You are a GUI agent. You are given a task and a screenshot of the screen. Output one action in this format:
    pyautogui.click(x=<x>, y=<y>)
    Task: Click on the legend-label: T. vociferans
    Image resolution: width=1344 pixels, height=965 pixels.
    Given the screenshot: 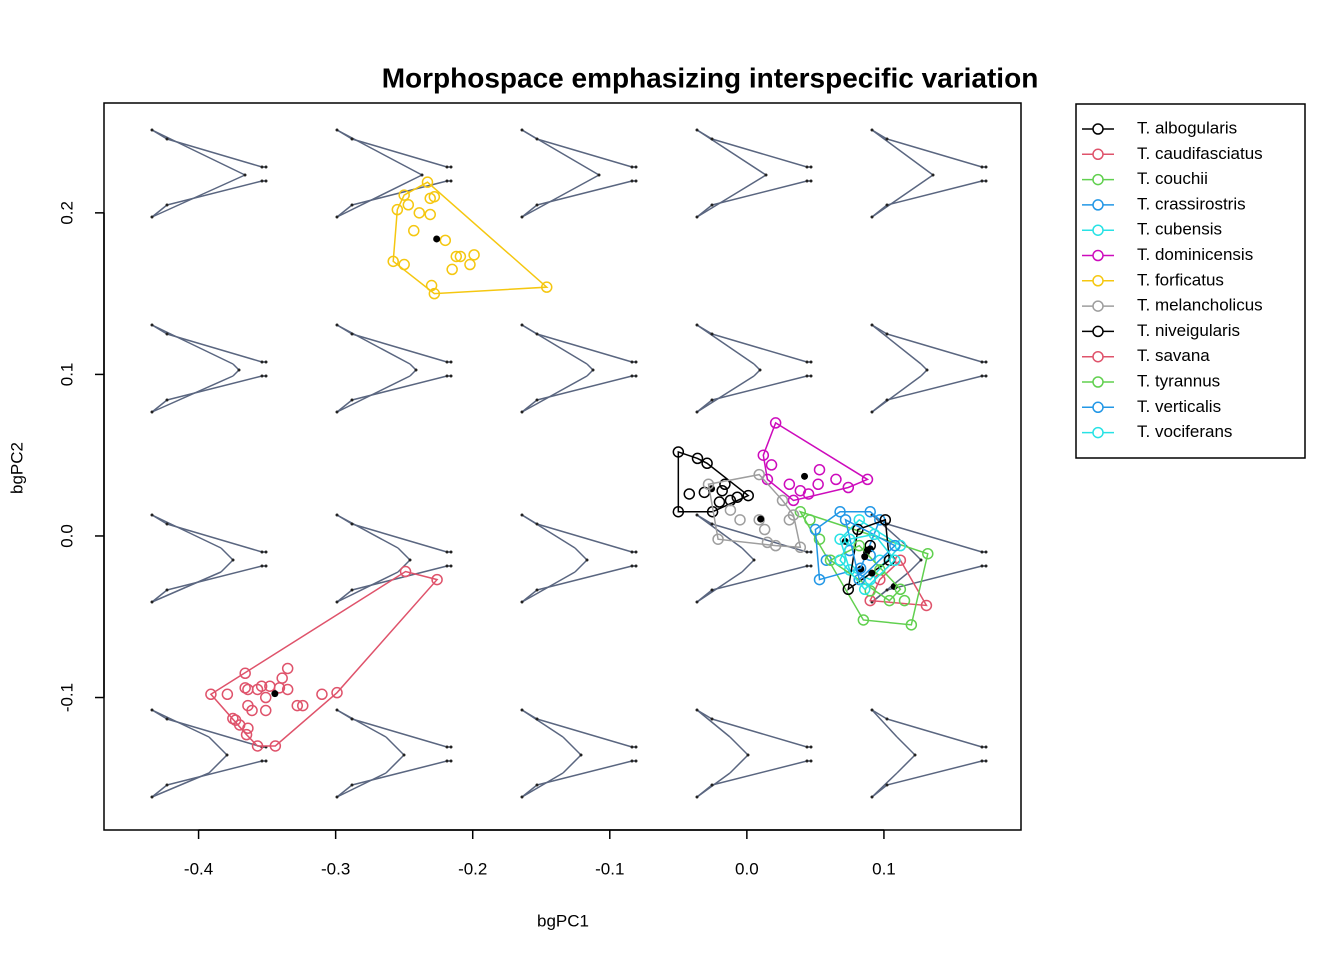 What is the action you would take?
    pyautogui.click(x=1184, y=431)
    